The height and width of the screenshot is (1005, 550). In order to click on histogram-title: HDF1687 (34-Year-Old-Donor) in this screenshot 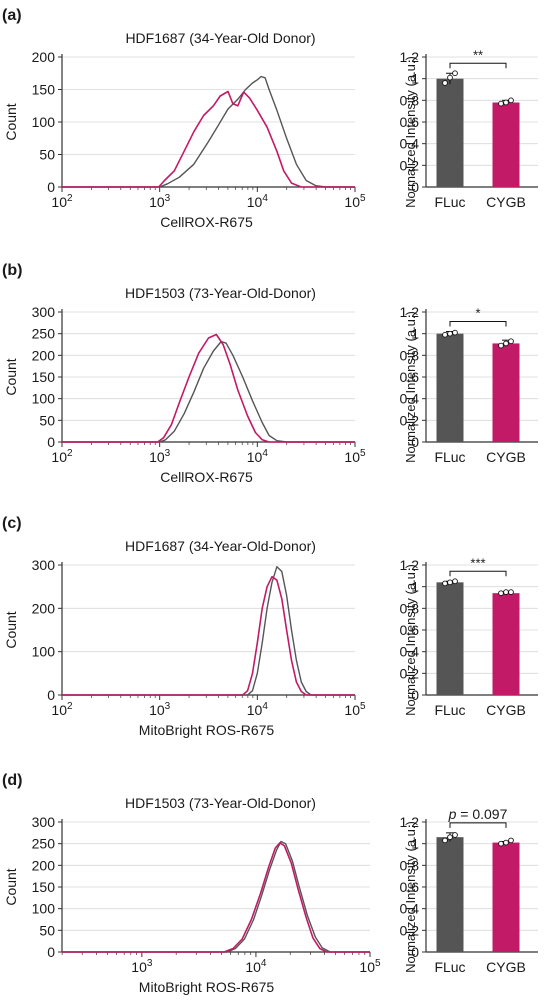, I will do `click(220, 546)`.